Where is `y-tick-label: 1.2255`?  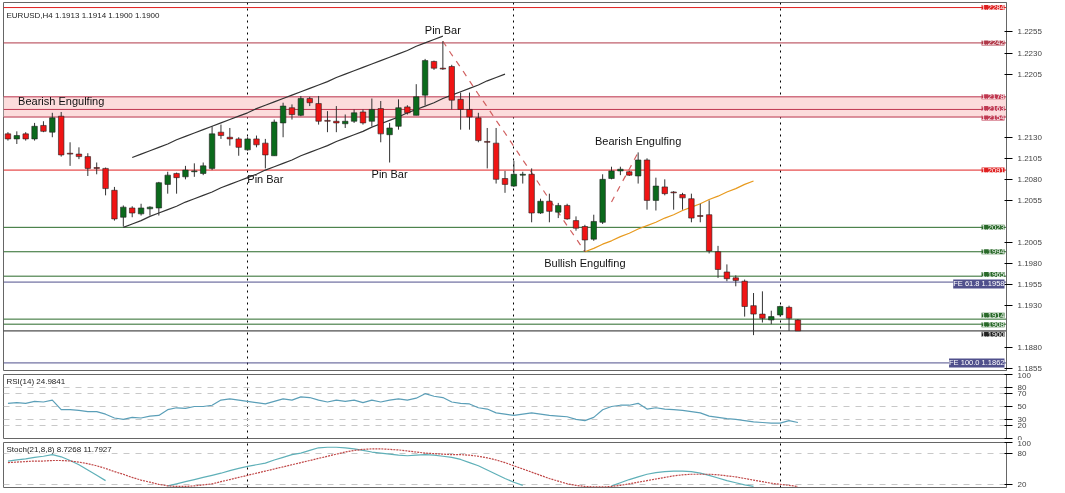 y-tick-label: 1.2255 is located at coordinates (1030, 32).